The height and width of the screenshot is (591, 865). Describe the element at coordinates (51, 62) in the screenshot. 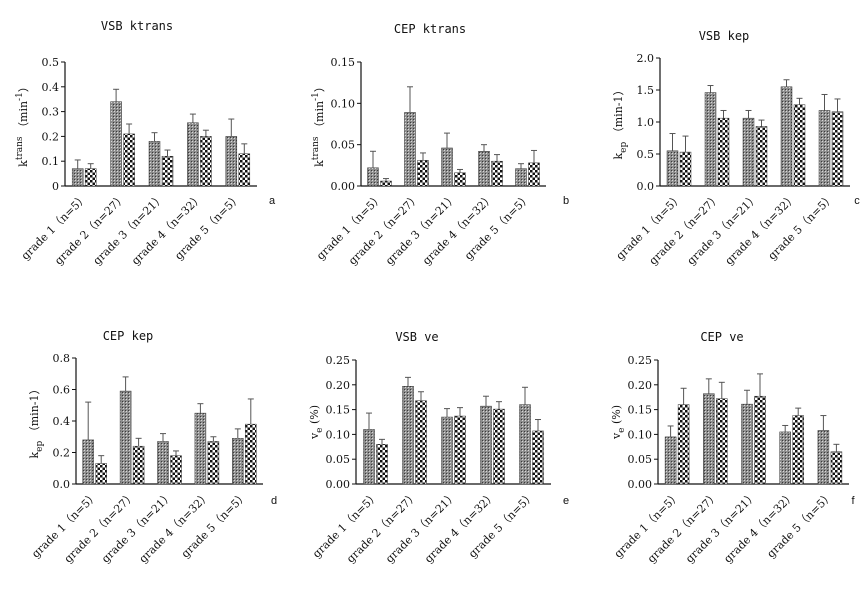

I see `y-tick-label: 0.5` at that location.